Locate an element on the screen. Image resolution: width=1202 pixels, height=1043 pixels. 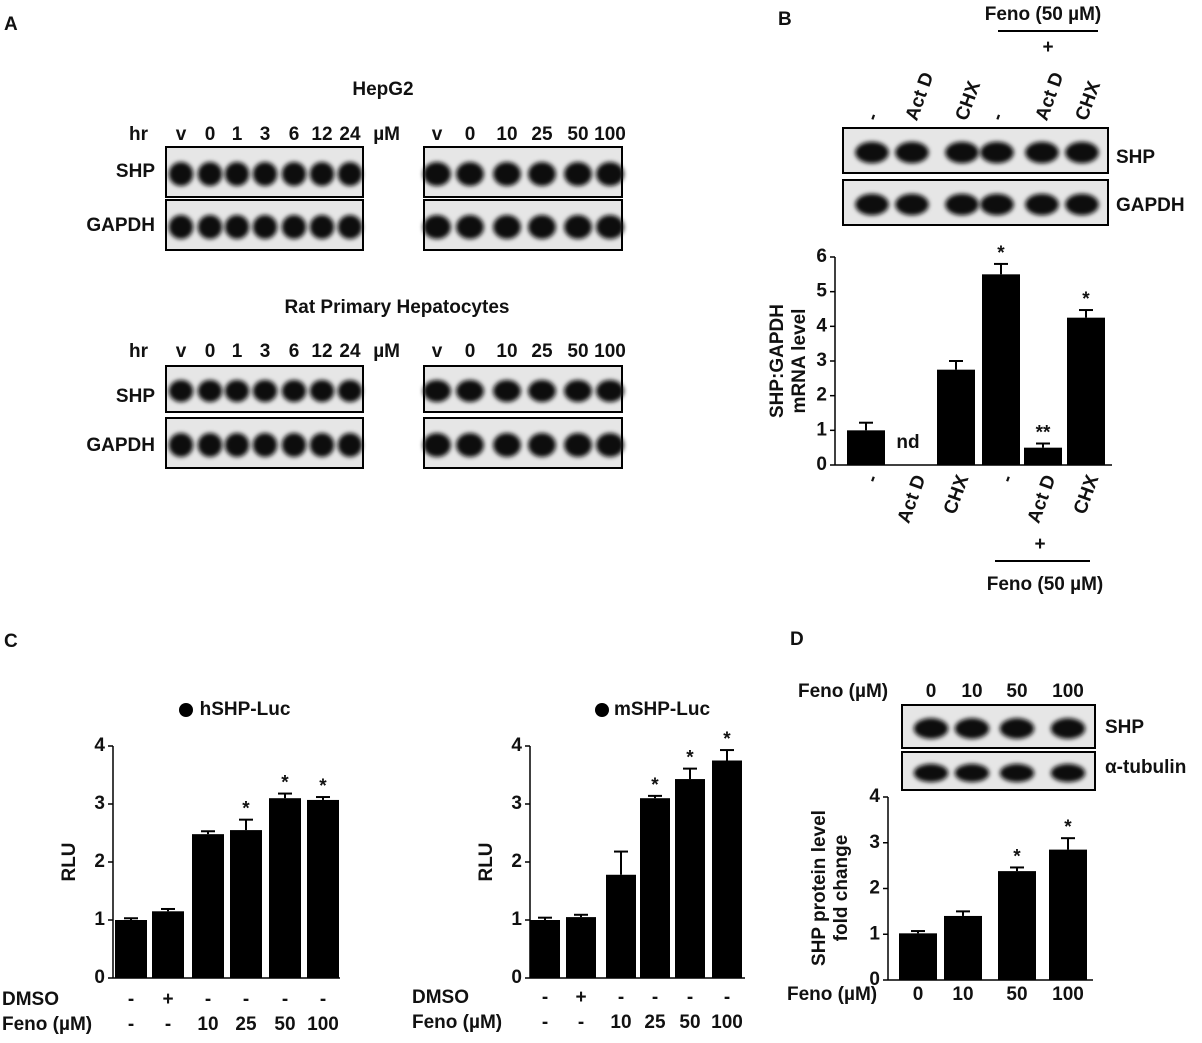
lane-label: 24 is located at coordinates (350, 134).